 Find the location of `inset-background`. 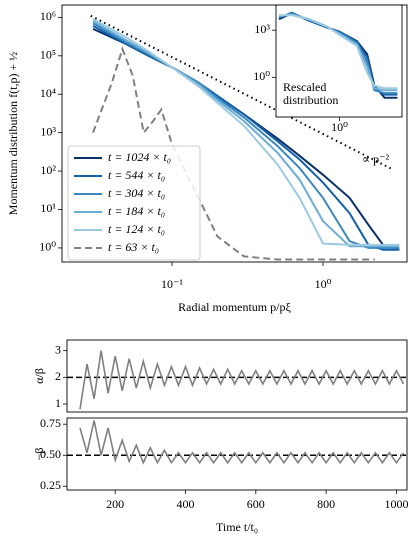

inset-background is located at coordinates (339, 61).